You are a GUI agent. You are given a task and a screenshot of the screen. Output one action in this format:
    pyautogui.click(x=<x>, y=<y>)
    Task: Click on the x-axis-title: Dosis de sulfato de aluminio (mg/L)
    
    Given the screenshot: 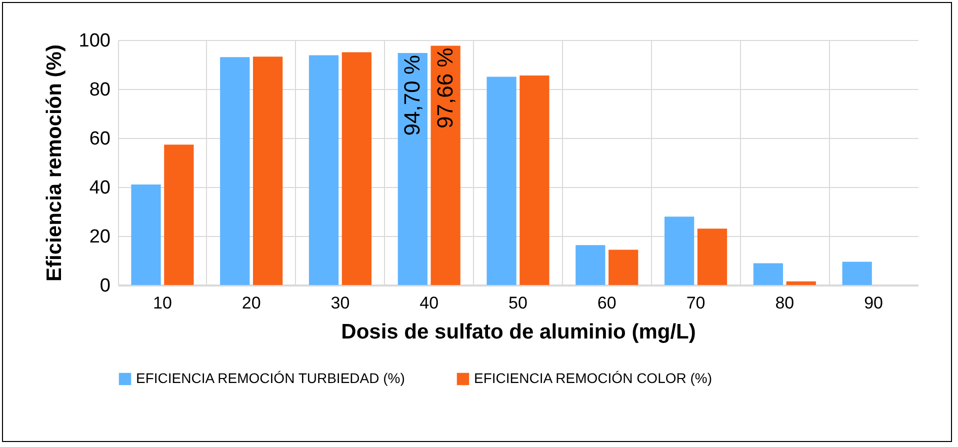 What is the action you would take?
    pyautogui.click(x=518, y=332)
    